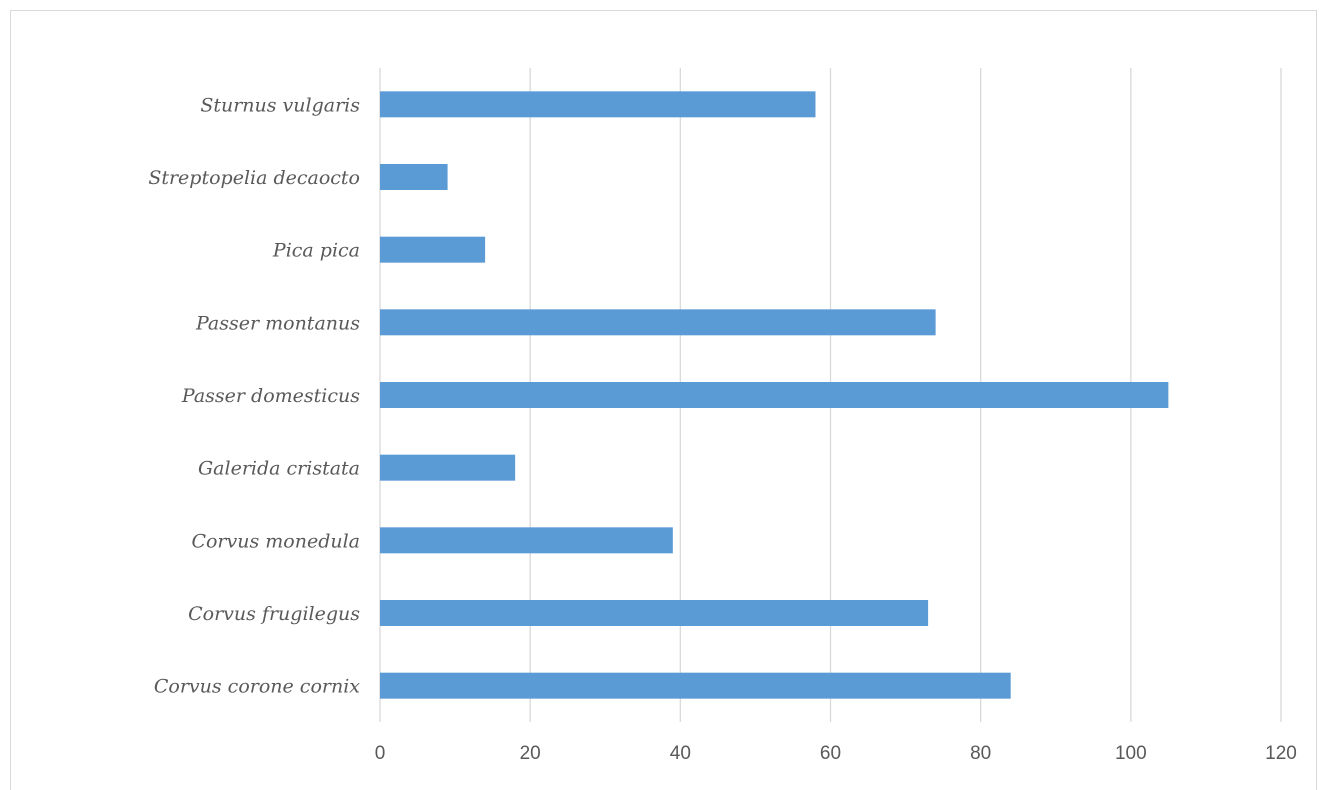  What do you see at coordinates (277, 323) in the screenshot?
I see `category-label: Passer montanus` at bounding box center [277, 323].